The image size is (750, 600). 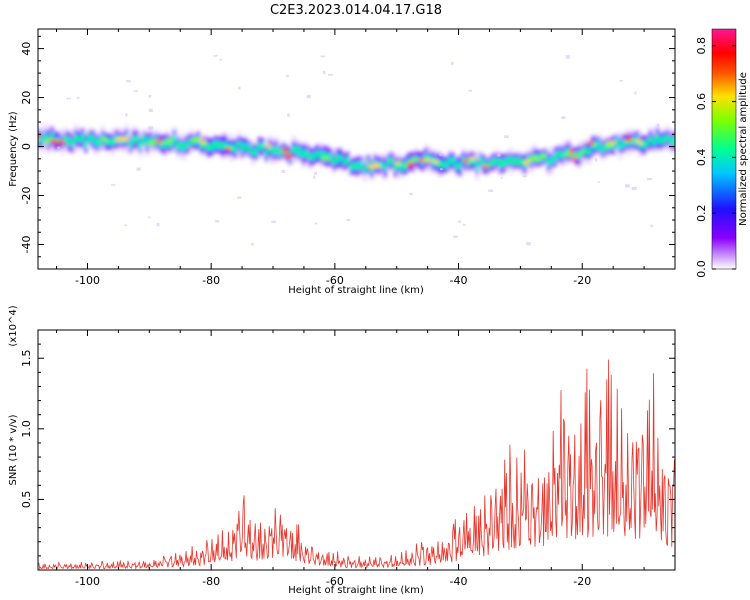 What do you see at coordinates (13, 149) in the screenshot?
I see `spectrogram-y-label: Frequency (Hz)` at bounding box center [13, 149].